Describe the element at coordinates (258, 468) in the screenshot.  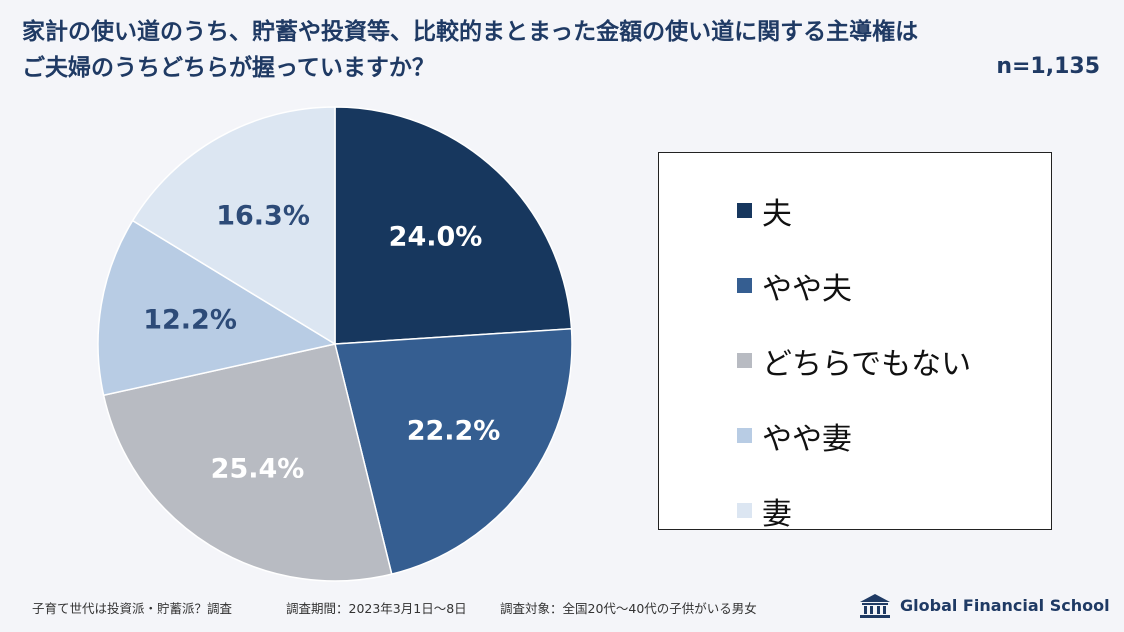
I see `pie-slice-label-2: 25.4%` at that location.